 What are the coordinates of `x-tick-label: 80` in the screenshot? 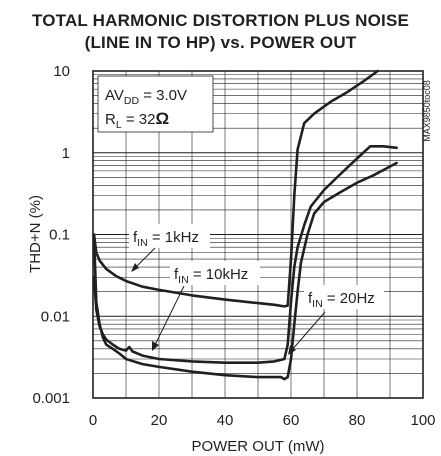 It's located at (357, 420).